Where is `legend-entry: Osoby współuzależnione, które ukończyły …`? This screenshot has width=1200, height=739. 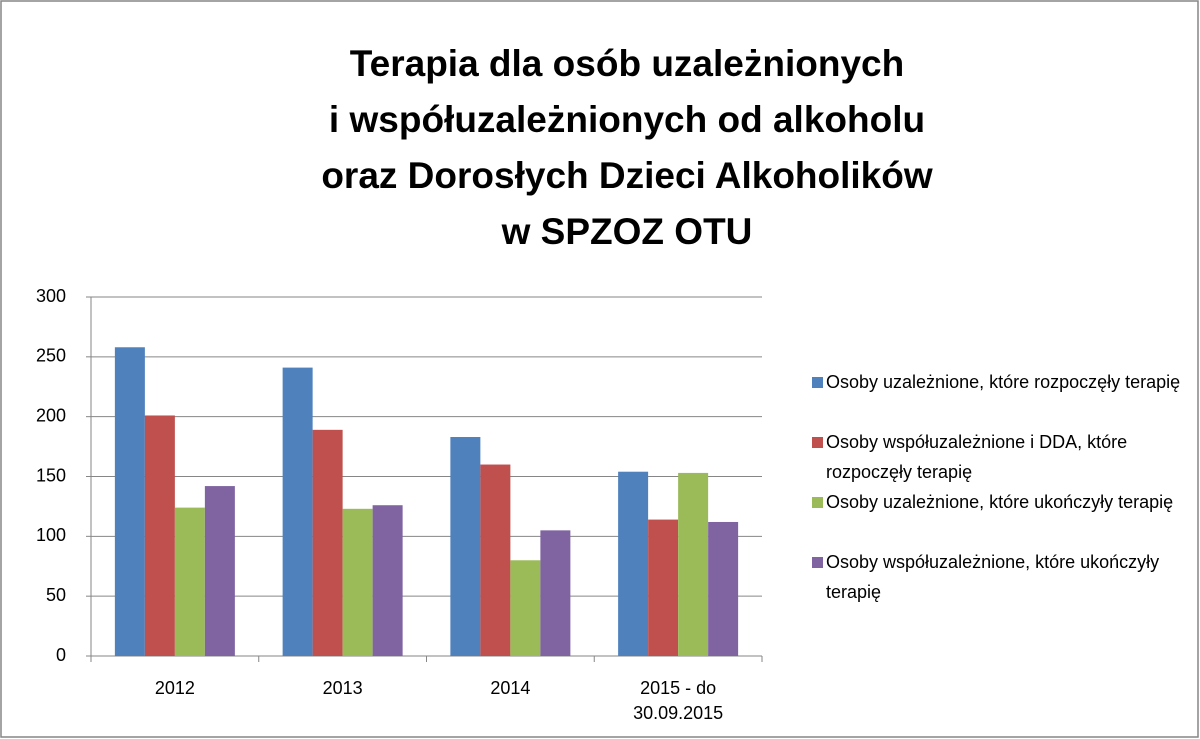 legend-entry: Osoby współuzależnione, które ukończyły … is located at coordinates (997, 577).